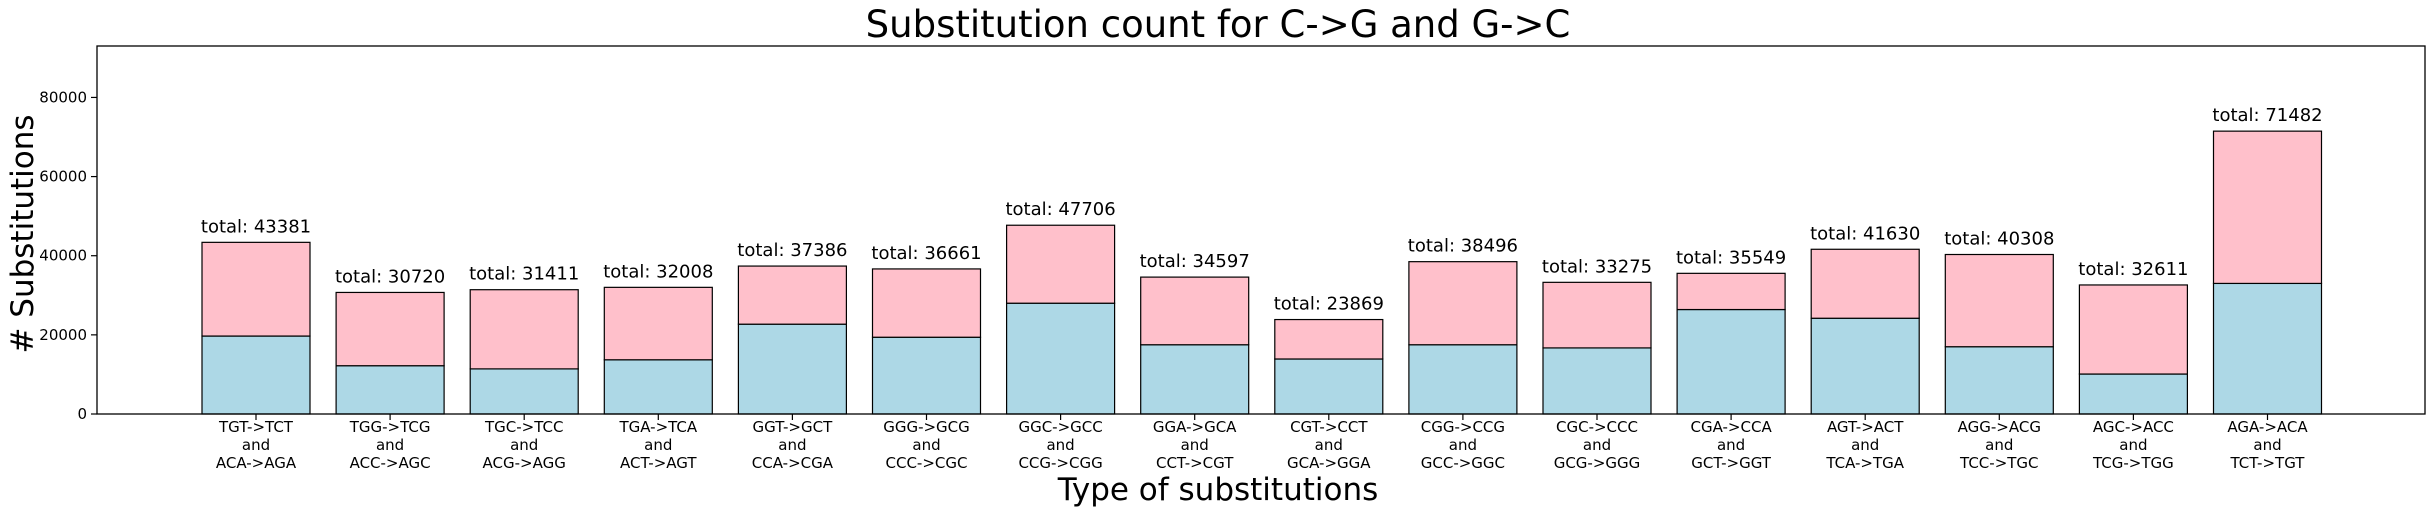 The width and height of the screenshot is (2432, 514). I want to click on y-axis-ticks: 0 20000 40000 60000 80000, so click(68, 255).